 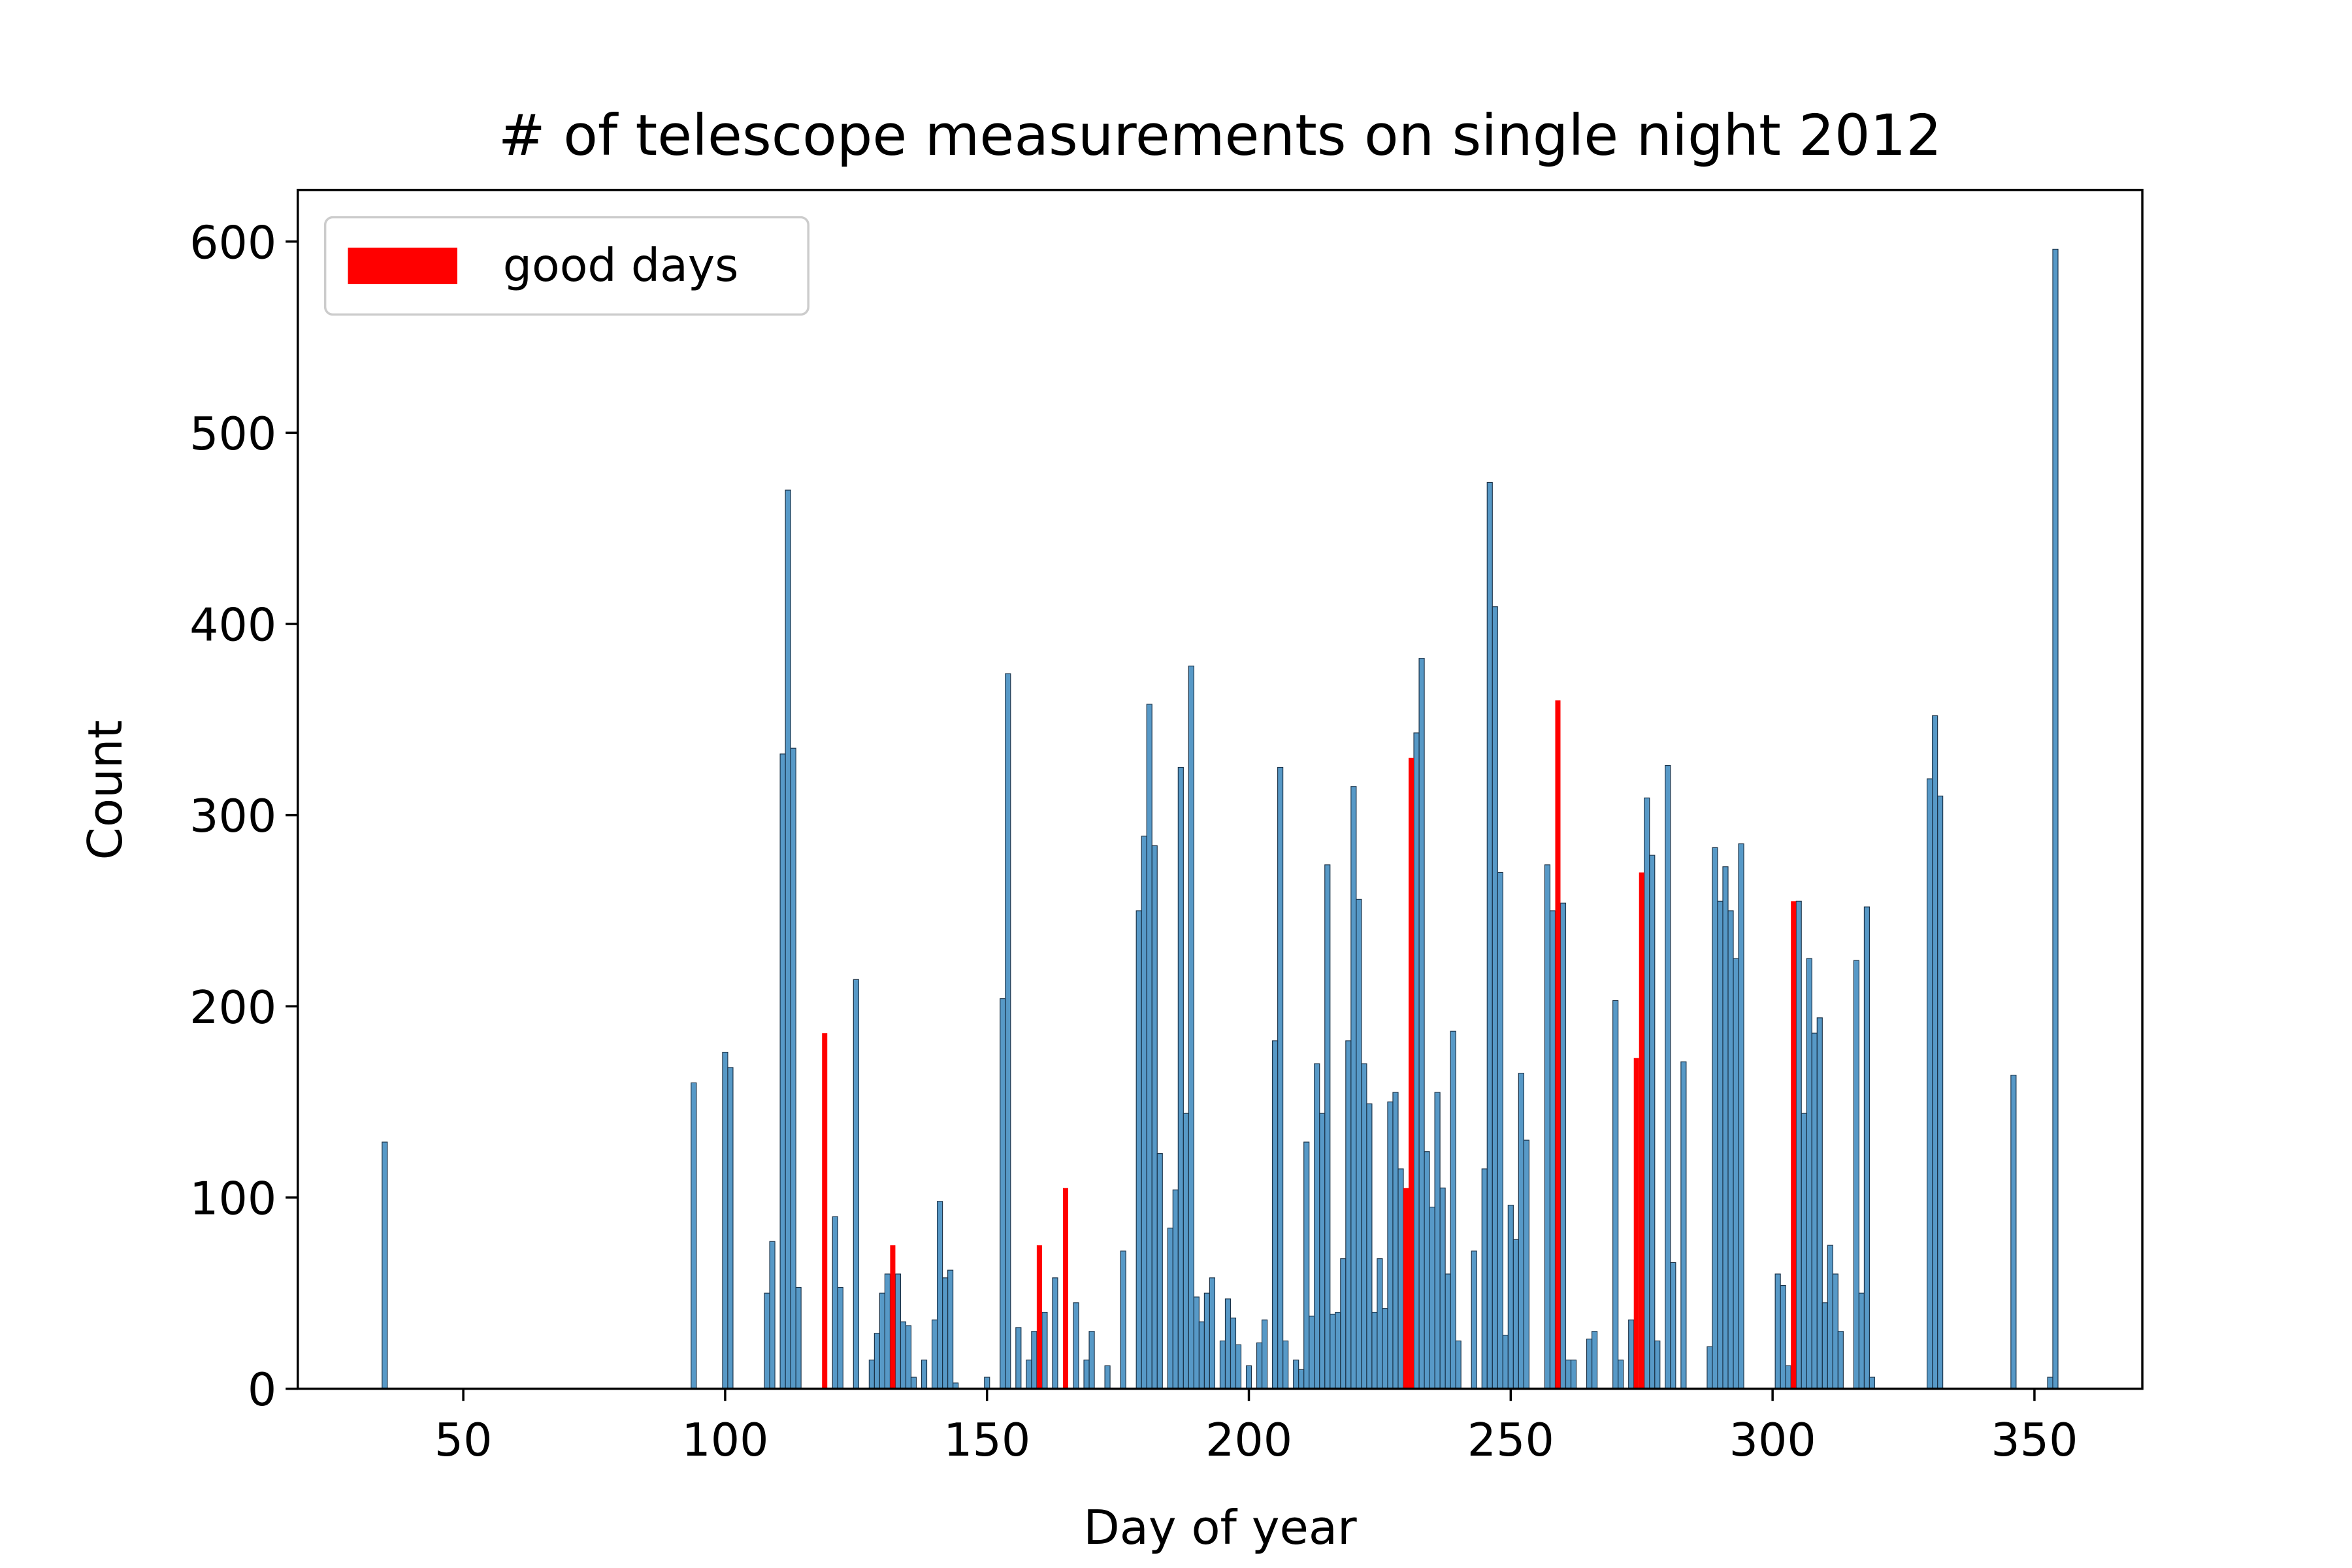 I want to click on x-tick-label: 350, so click(x=2034, y=1440).